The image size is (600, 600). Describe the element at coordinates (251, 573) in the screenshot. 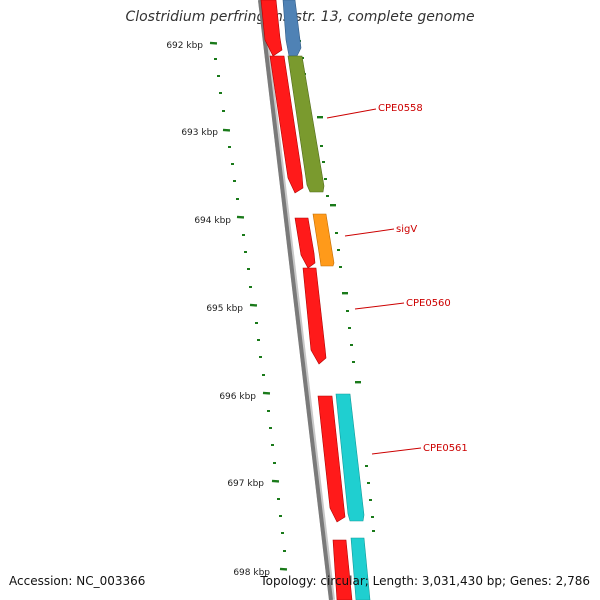

I see `ruler-label: 698 kbp` at that location.